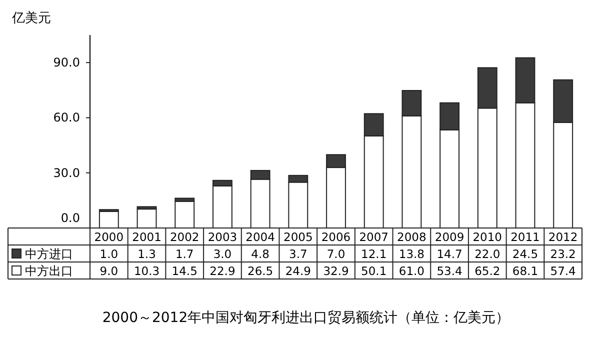 The image size is (613, 337). What do you see at coordinates (147, 254) in the screenshot?
I see `data-label: 1.3` at bounding box center [147, 254].